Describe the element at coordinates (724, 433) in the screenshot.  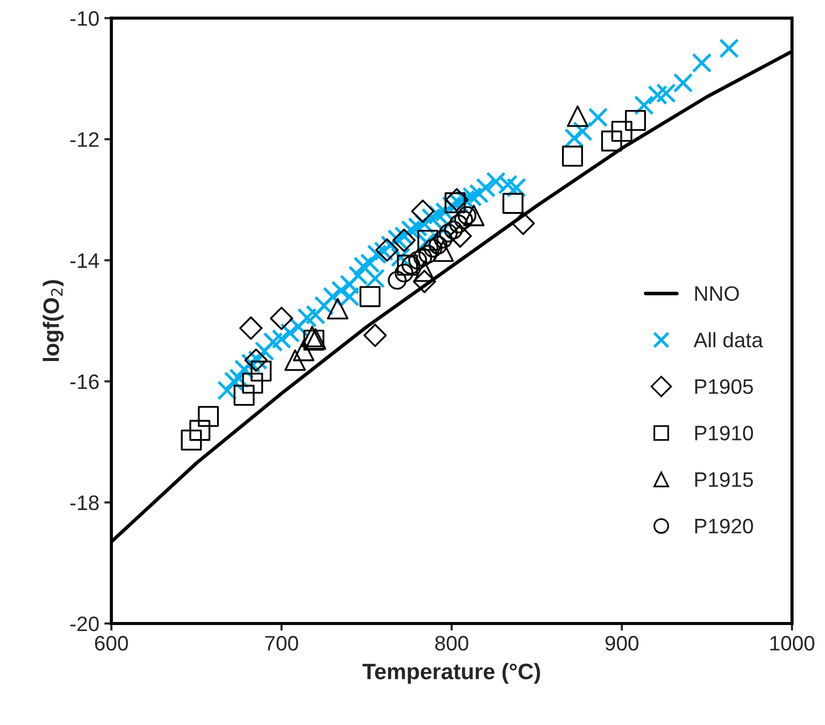
I see `legend-label: P1910` at that location.